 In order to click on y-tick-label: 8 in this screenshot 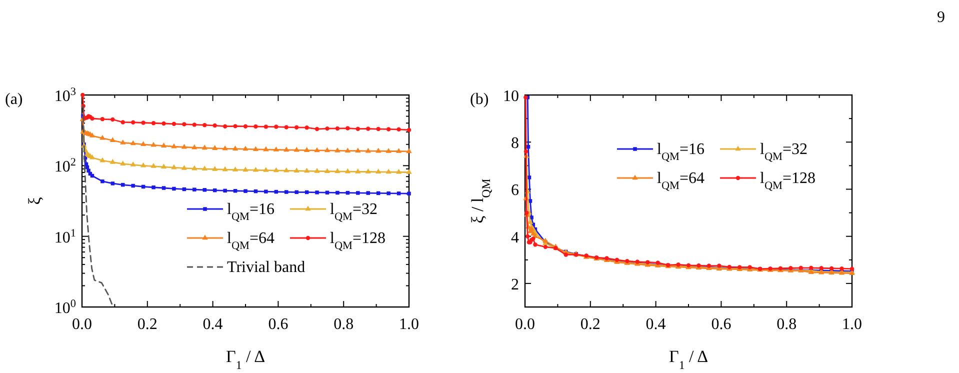, I will do `click(515, 143)`.